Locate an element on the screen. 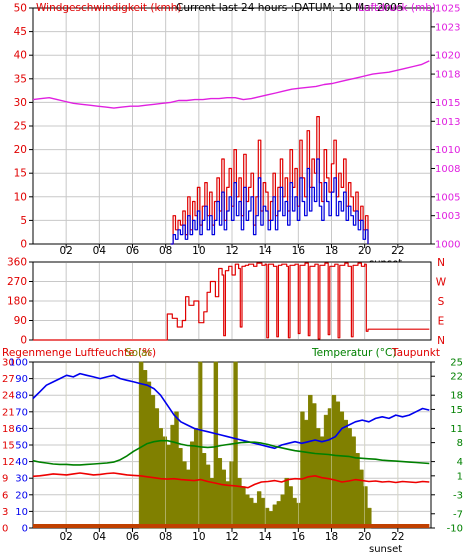 The image size is (467, 555). wind-tick-label: 5 is located at coordinates (23, 221).